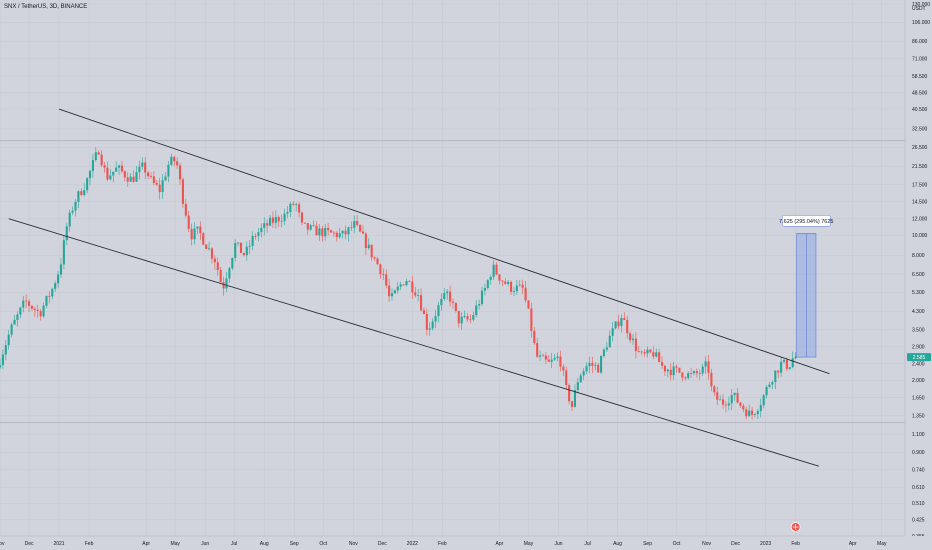  Describe the element at coordinates (89, 544) in the screenshot. I see `time-tick-label: Feb` at that location.